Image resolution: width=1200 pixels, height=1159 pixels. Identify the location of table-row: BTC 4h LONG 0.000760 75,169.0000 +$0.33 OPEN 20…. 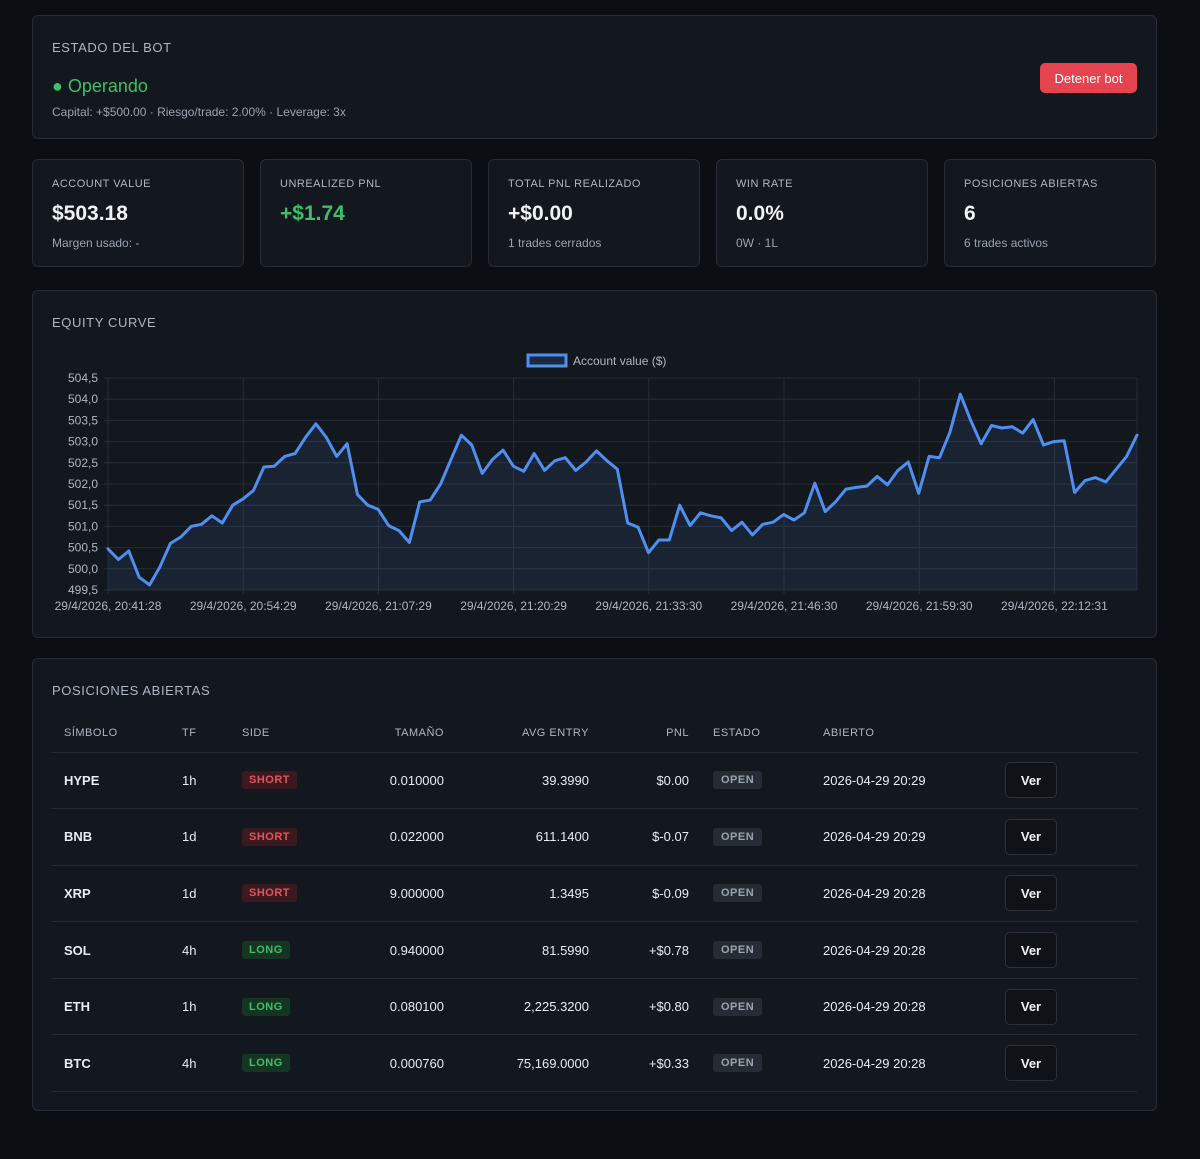
(594, 1063).